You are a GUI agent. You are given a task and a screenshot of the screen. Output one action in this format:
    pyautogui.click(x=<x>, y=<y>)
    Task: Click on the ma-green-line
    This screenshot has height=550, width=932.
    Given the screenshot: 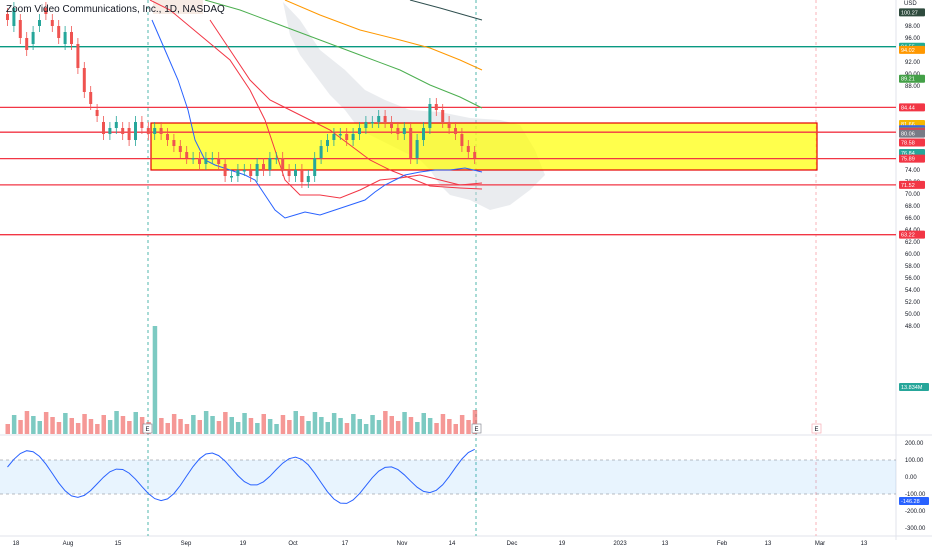 What is the action you would take?
    pyautogui.click(x=343, y=54)
    